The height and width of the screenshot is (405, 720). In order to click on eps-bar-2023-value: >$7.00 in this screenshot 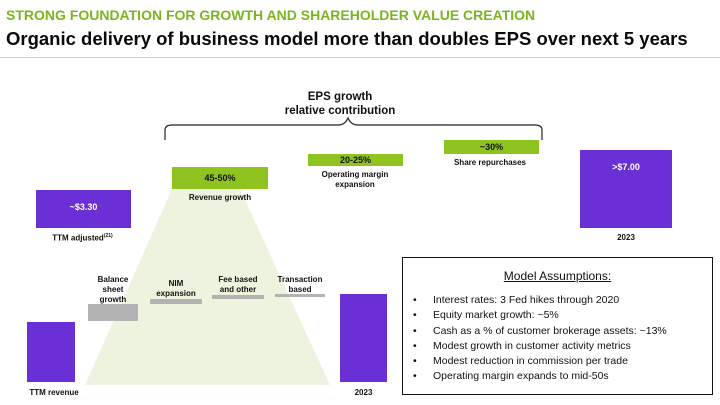, I will do `click(626, 167)`.